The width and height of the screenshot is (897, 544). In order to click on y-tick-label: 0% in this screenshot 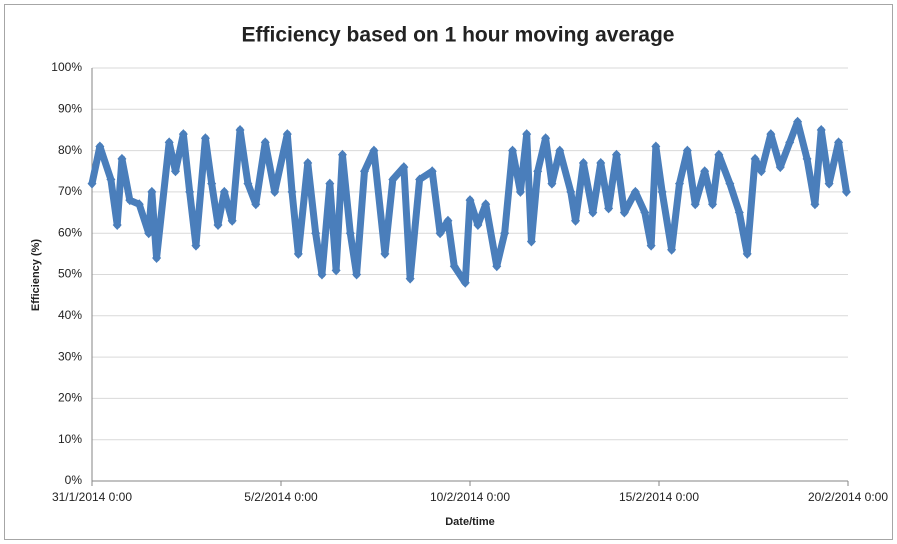, I will do `click(74, 480)`.